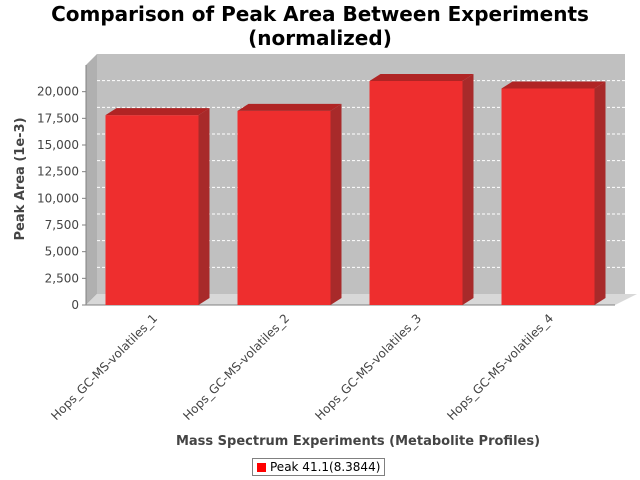 The height and width of the screenshot is (480, 640). Describe the element at coordinates (104, 367) in the screenshot. I see `x-tick-label: Hops_GC-MS-volatiles_1` at that location.